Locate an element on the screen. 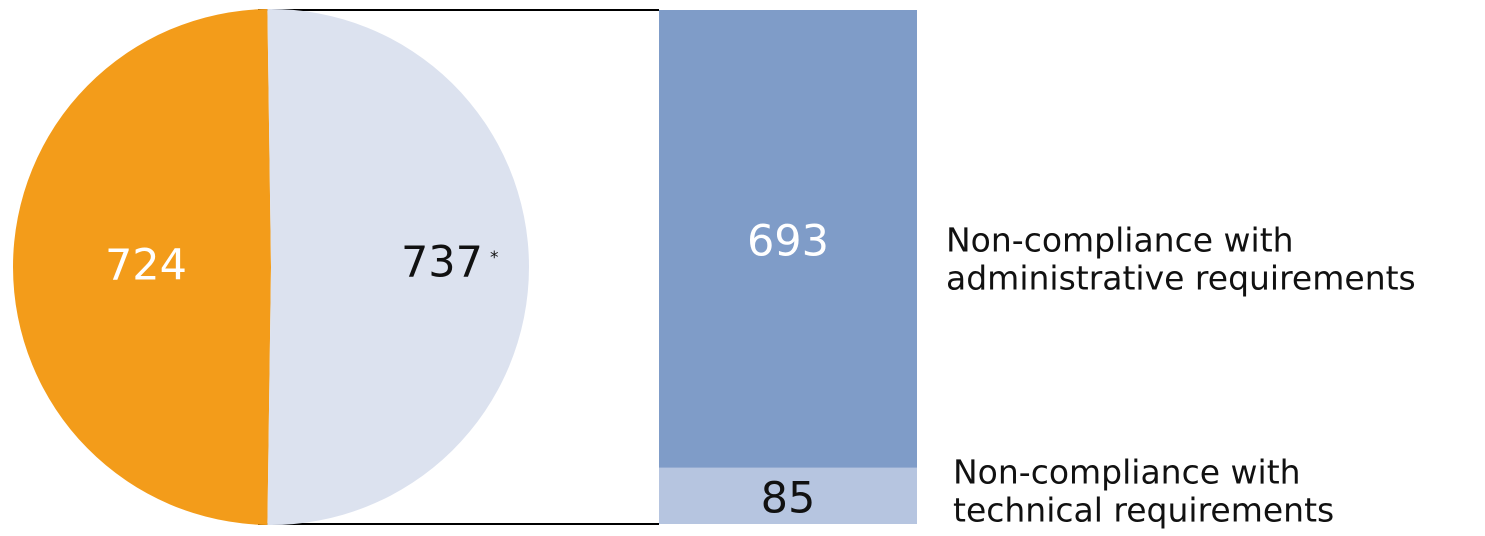 The width and height of the screenshot is (1485, 536). pie-slice-label: 737 is located at coordinates (442, 263).